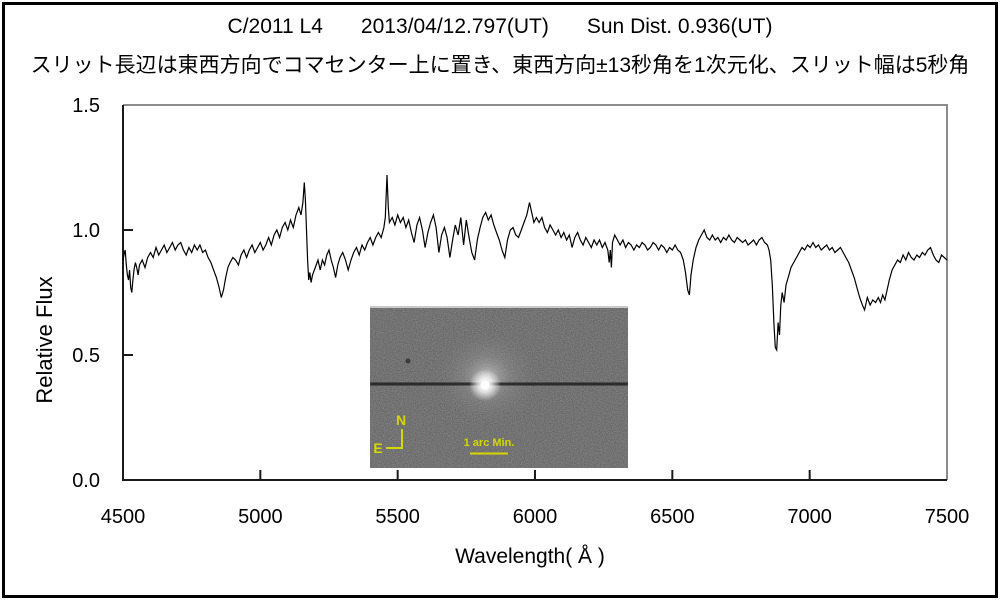 The height and width of the screenshot is (600, 1000). What do you see at coordinates (535, 517) in the screenshot?
I see `x-tick-label: 6000` at bounding box center [535, 517].